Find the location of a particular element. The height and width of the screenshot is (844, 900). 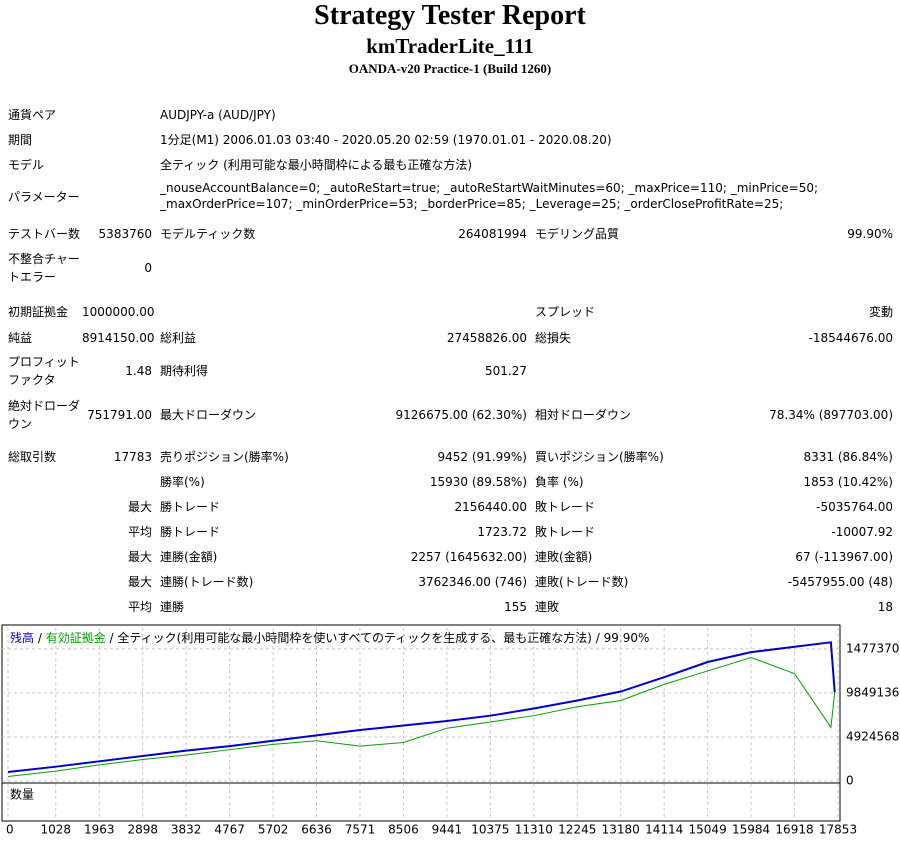

stats-label: 負率 (%) is located at coordinates (559, 482).